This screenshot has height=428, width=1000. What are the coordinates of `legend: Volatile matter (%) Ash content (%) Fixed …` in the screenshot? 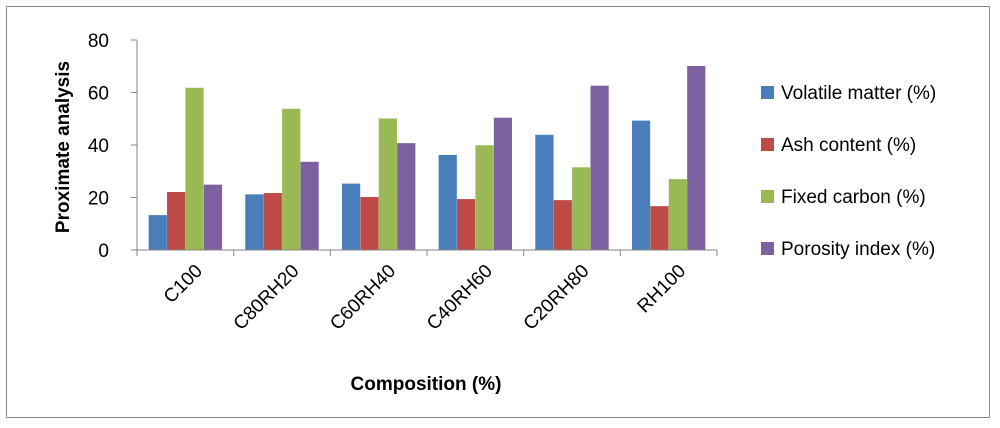 It's located at (848, 171).